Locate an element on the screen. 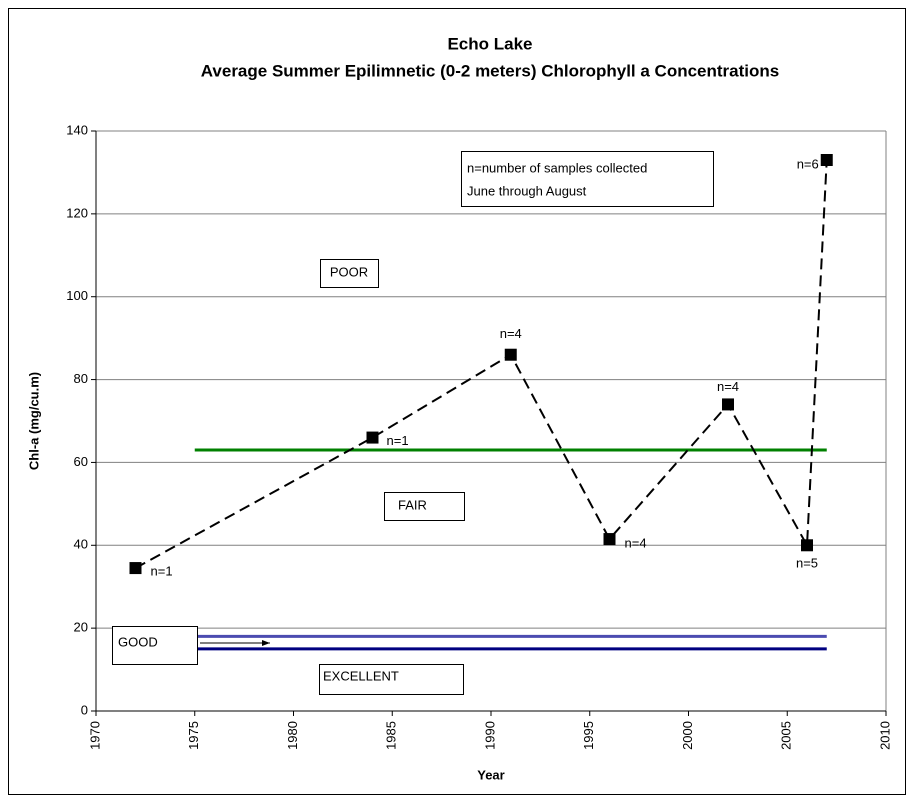 Image resolution: width=915 pixels, height=803 pixels. x-tick-label: 1995 is located at coordinates (588, 735).